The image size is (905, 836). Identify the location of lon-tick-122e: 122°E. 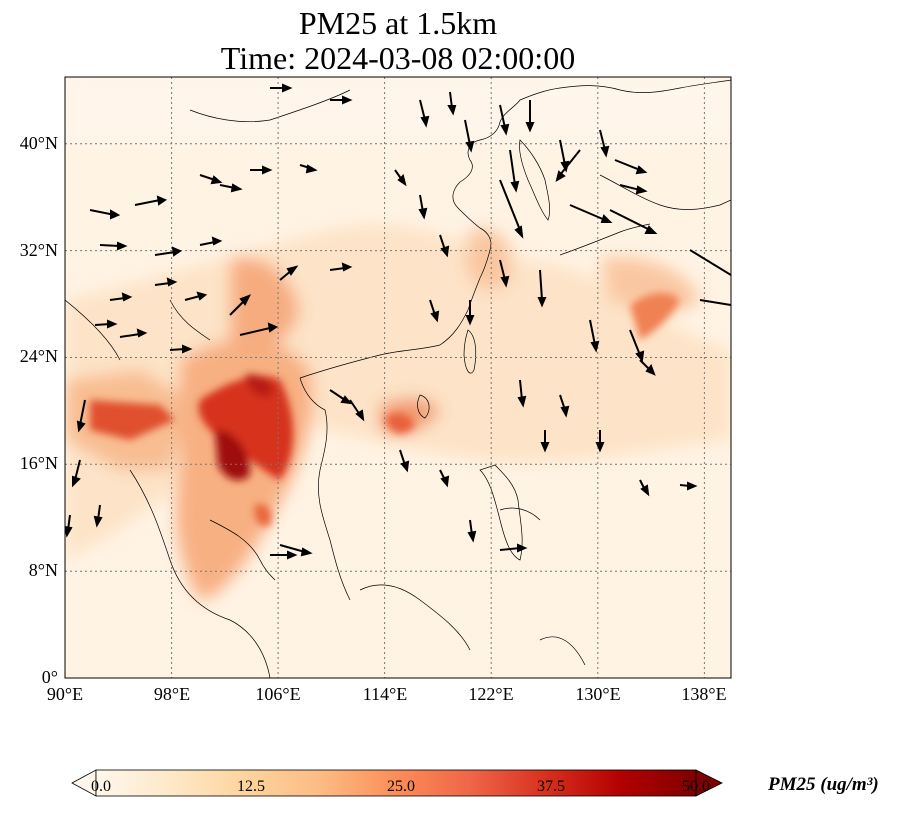
(491, 694).